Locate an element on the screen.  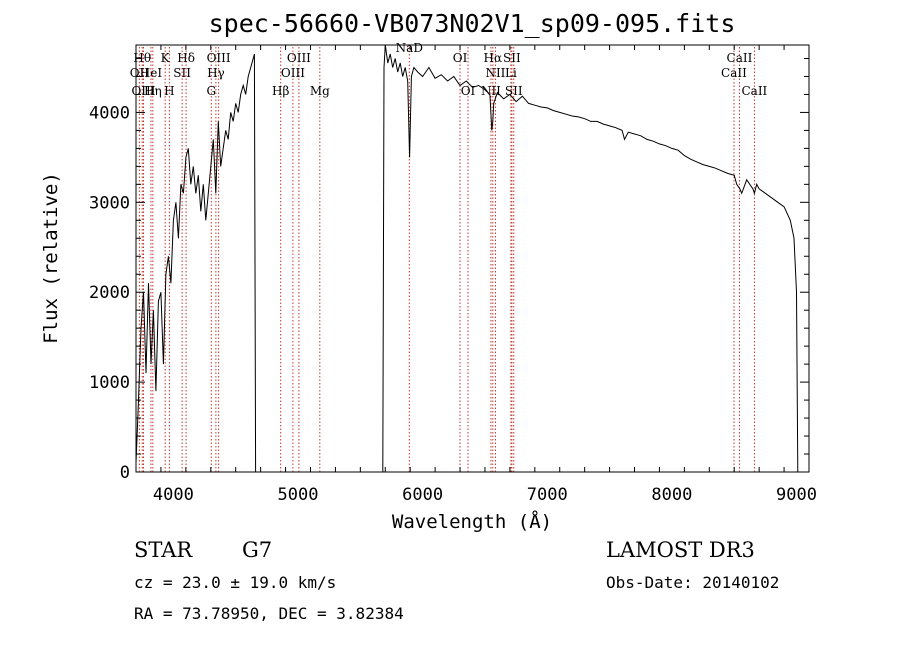
emission-line-label: Hβ is located at coordinates (280, 91).